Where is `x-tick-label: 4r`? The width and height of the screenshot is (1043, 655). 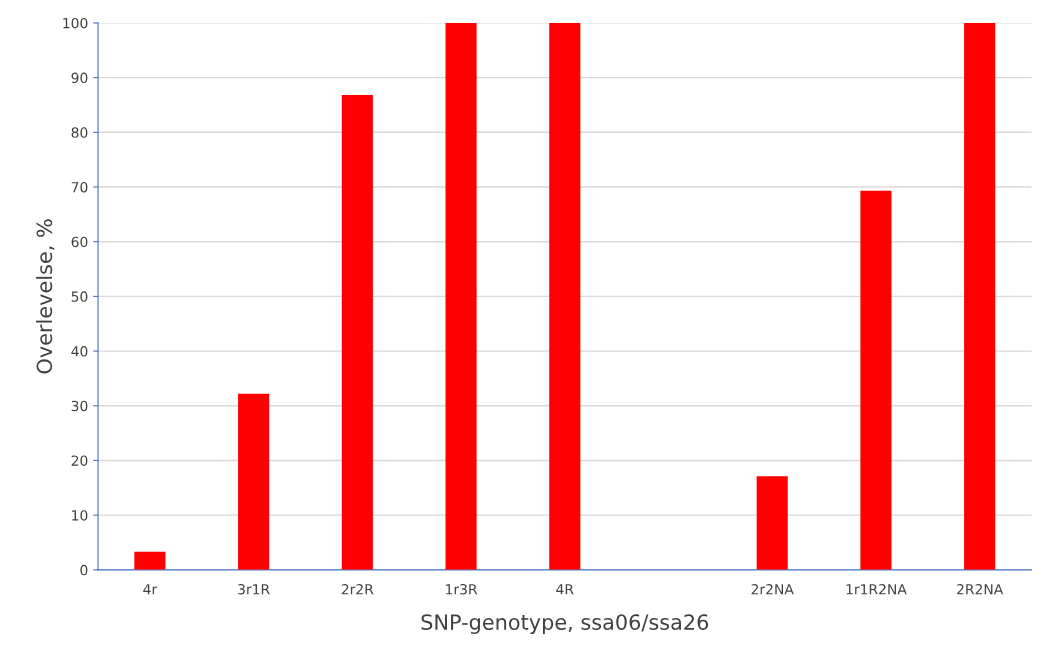
x-tick-label: 4r is located at coordinates (150, 589).